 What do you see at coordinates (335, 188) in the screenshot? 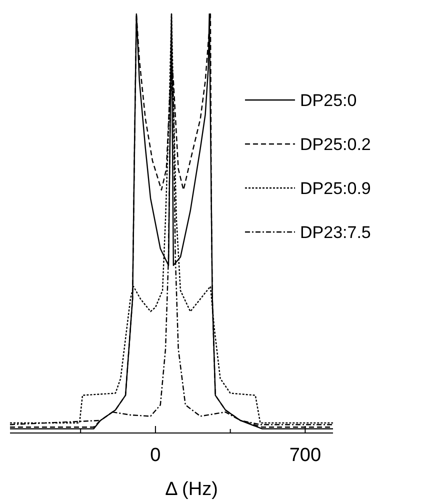
I see `legend-label: DP25:0.9` at bounding box center [335, 188].